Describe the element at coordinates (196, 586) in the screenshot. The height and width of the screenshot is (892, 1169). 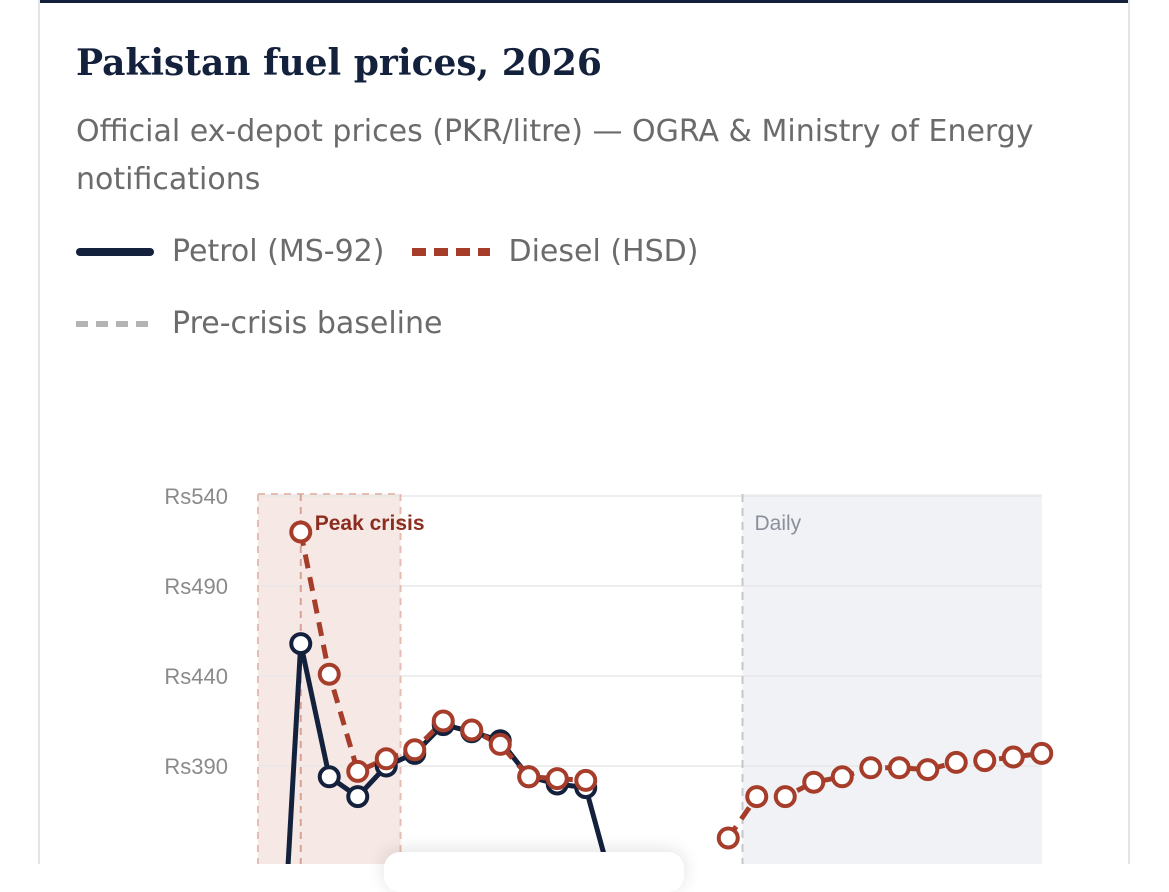
I see `y-tick-label-490: Rs490` at that location.